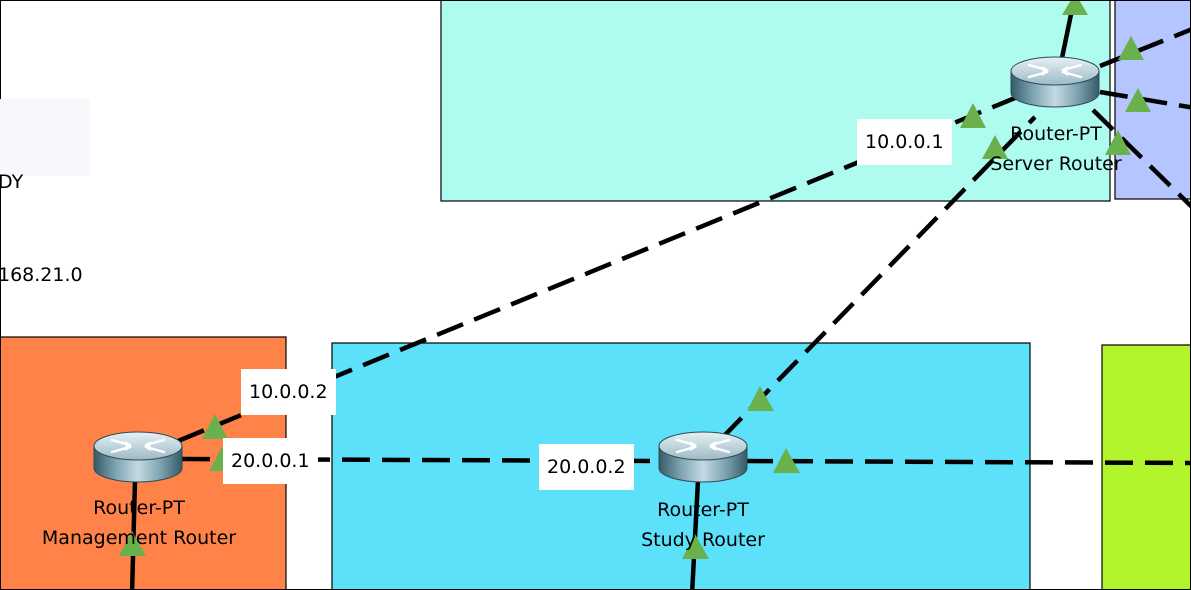  Describe the element at coordinates (288, 392) in the screenshot. I see `ip-label-management-to-server: 10.0.0.2` at that location.